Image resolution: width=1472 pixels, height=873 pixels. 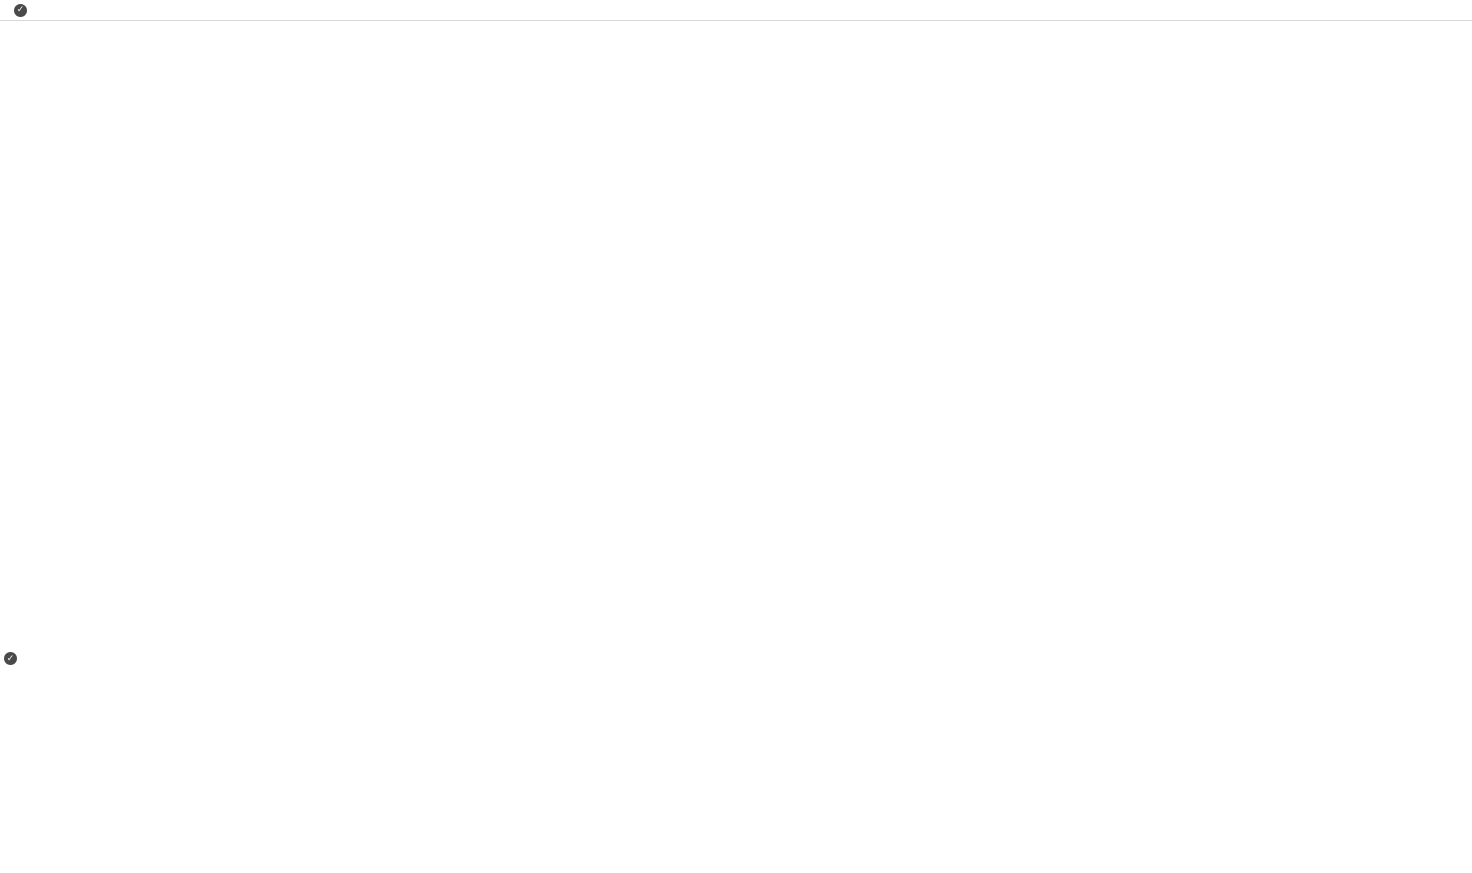 I want to click on indicator-check-icon: ✓, so click(x=20, y=10).